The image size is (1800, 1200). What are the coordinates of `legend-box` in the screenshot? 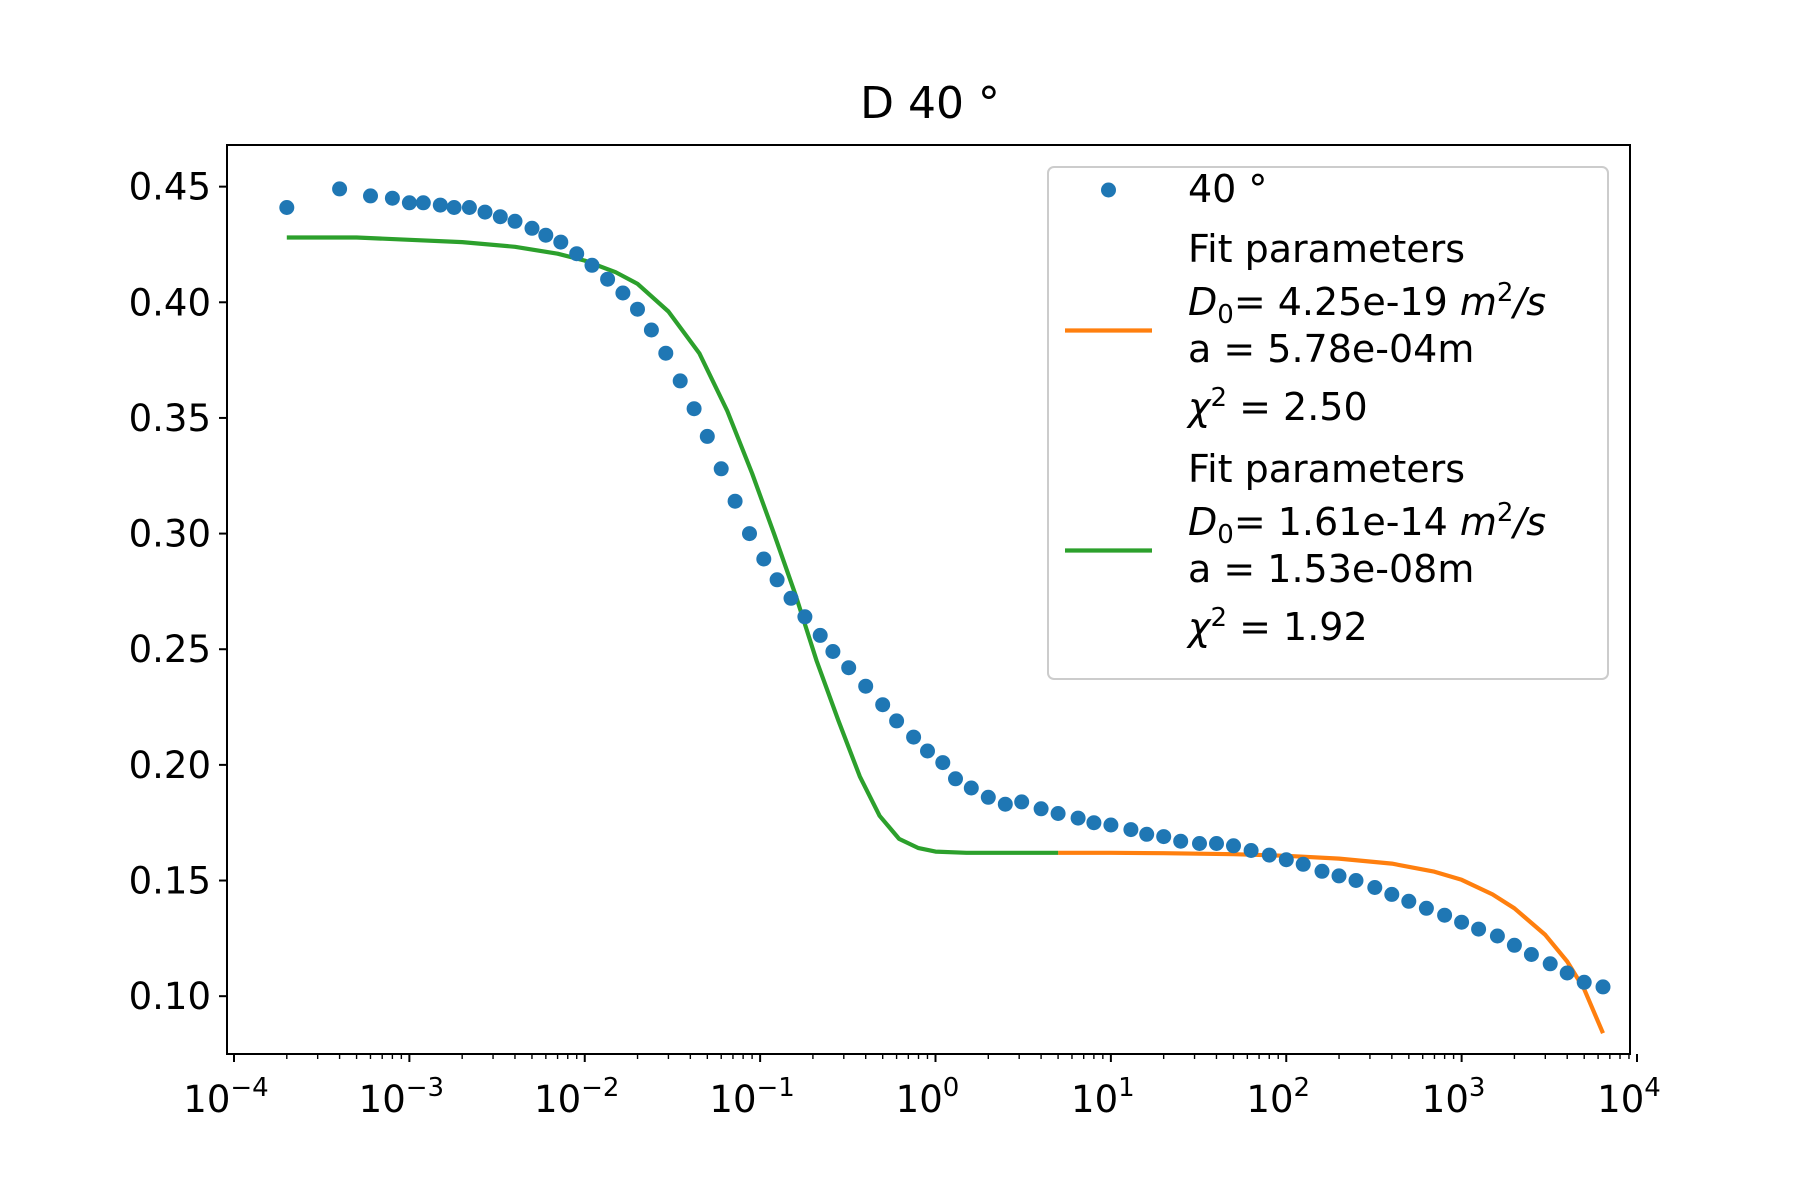 It's located at (1328, 423).